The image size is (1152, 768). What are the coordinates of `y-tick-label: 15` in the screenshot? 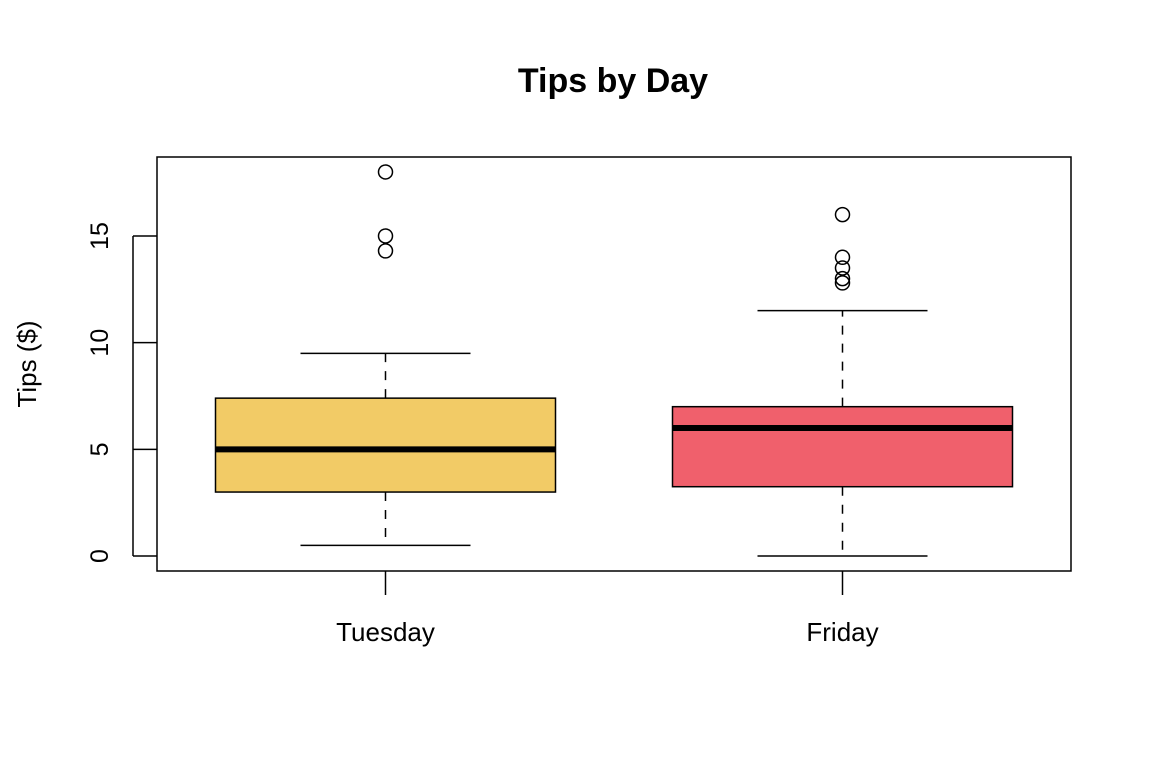 It's located at (100, 236).